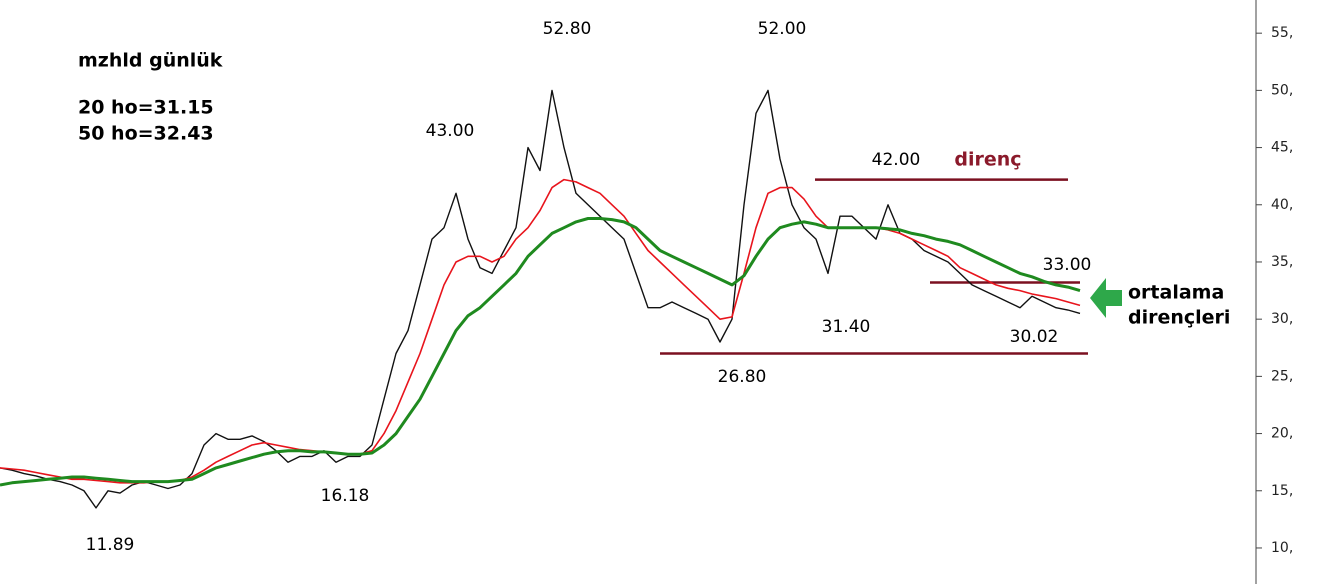  What do you see at coordinates (1282, 491) in the screenshot?
I see `y-tick-label: 15,` at bounding box center [1282, 491].